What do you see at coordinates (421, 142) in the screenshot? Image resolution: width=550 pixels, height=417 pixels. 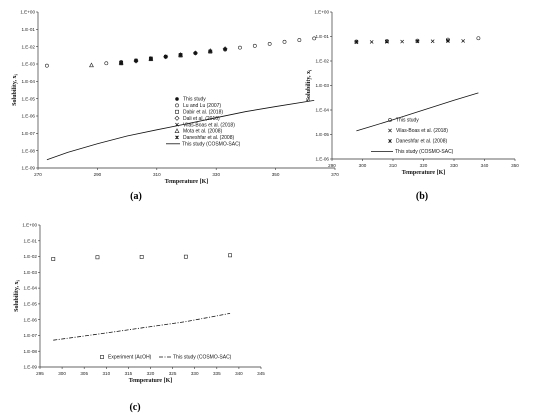 I see `legend-entry: Daneshfar et al. (2008)` at bounding box center [421, 142].